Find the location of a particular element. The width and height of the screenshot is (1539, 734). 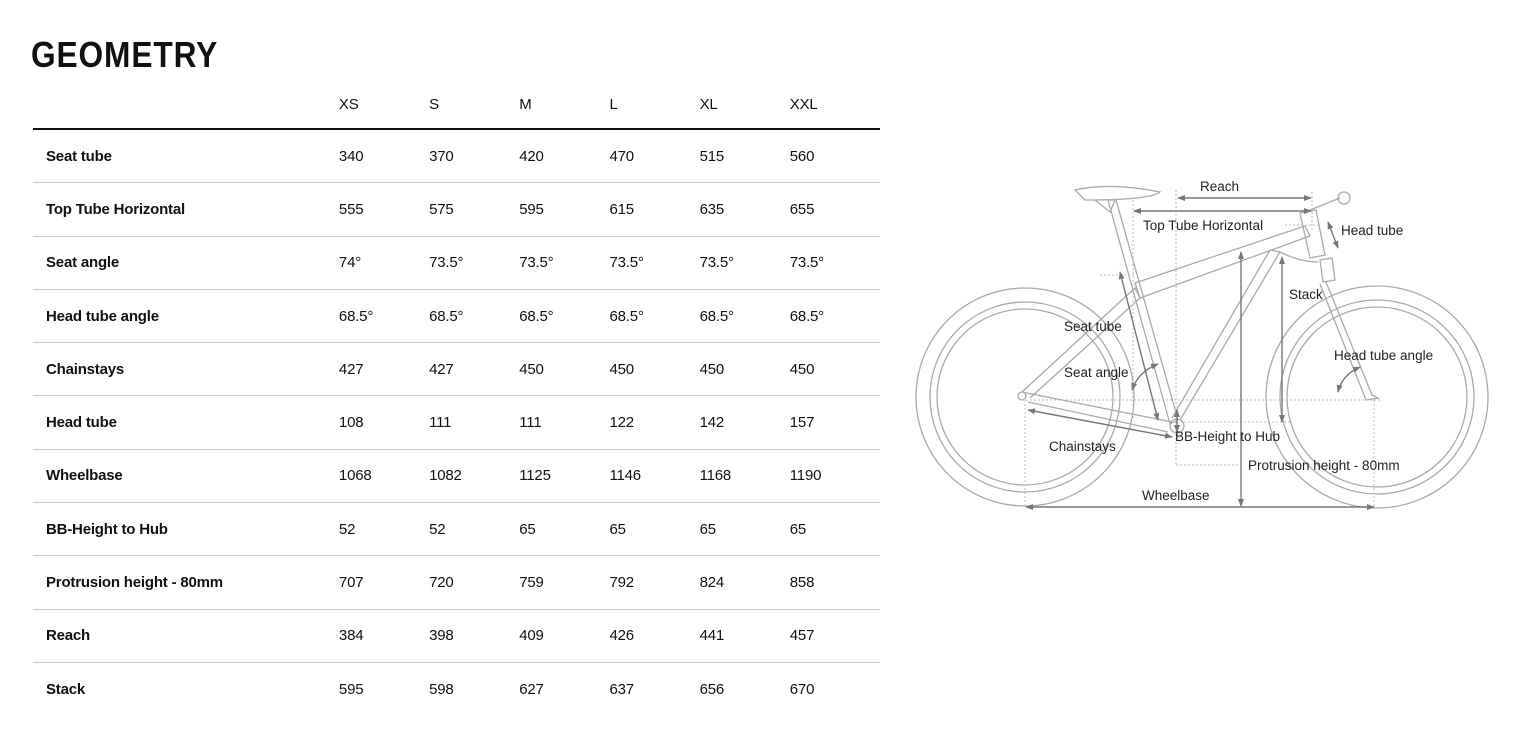

cell-value: 598 is located at coordinates (441, 689).